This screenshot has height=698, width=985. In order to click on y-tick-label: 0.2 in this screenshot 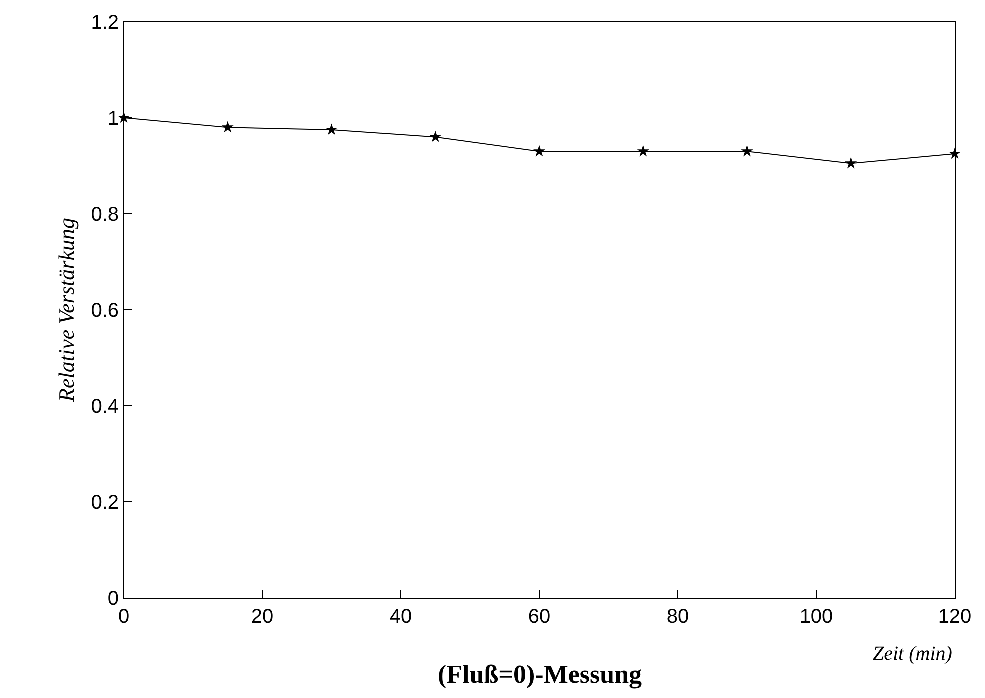, I will do `click(105, 503)`.